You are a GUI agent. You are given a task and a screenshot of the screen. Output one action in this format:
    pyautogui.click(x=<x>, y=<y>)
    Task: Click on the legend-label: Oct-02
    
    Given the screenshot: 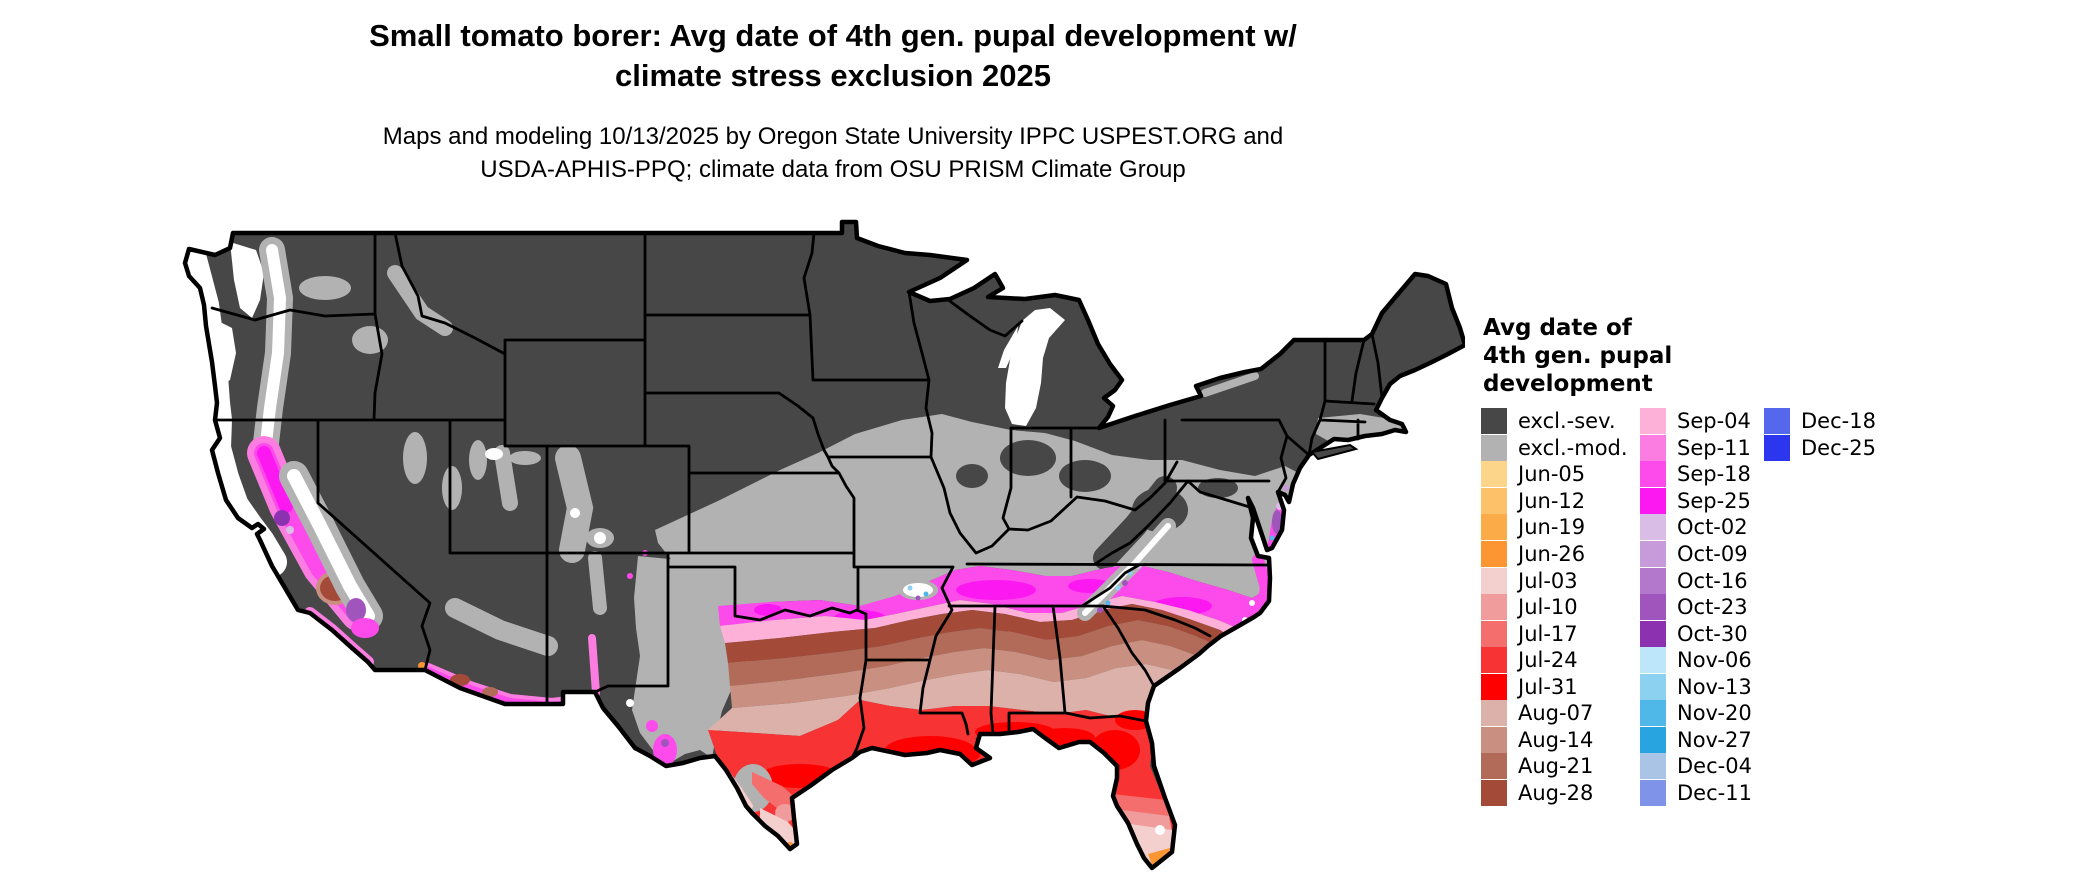 What is the action you would take?
    pyautogui.click(x=1712, y=527)
    